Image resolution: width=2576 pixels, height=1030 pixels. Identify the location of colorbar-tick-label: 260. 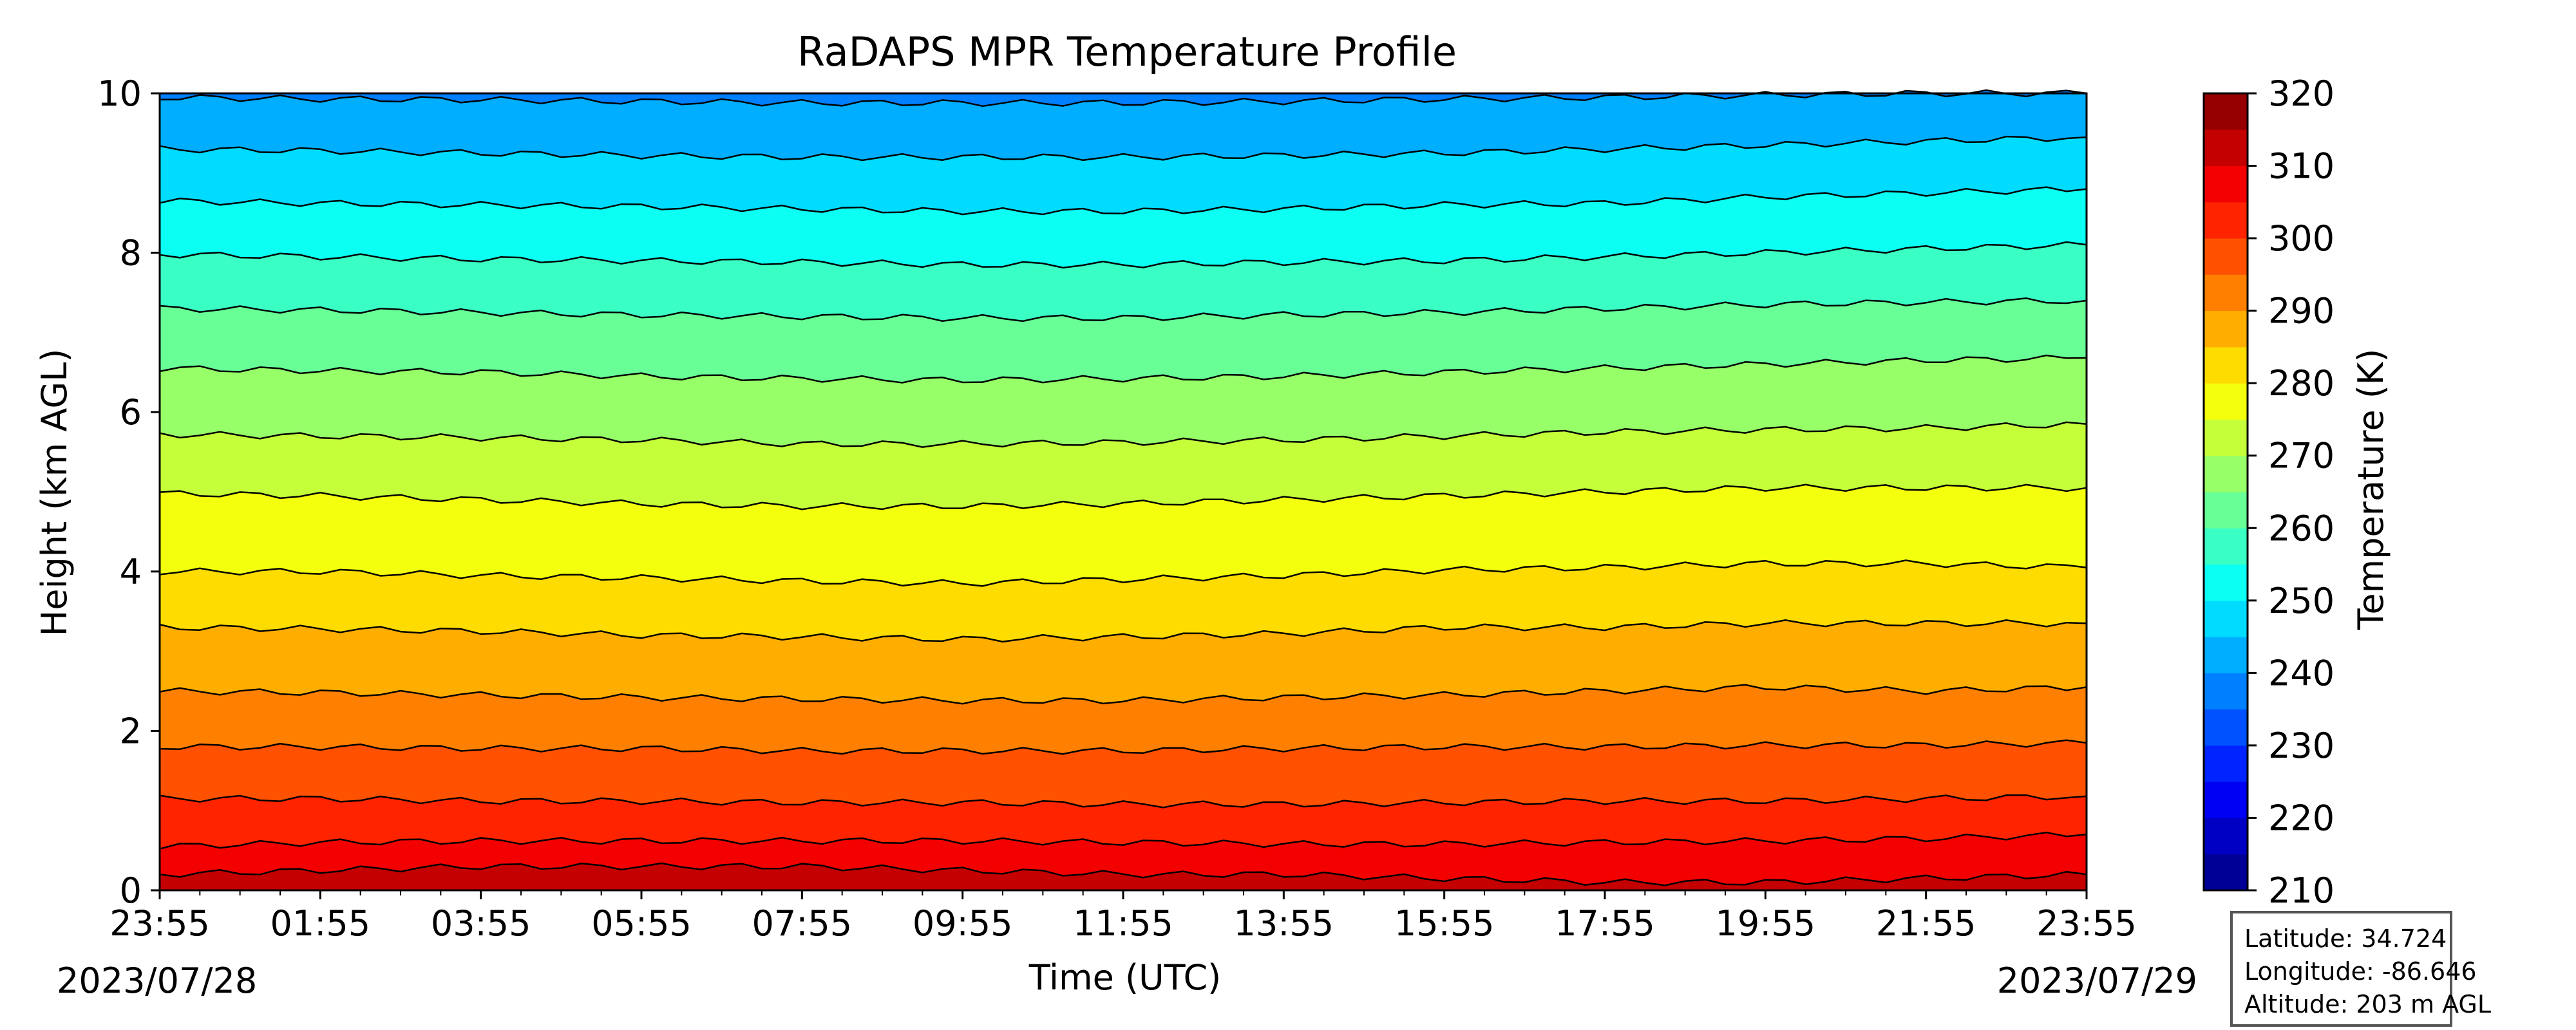
(2301, 528).